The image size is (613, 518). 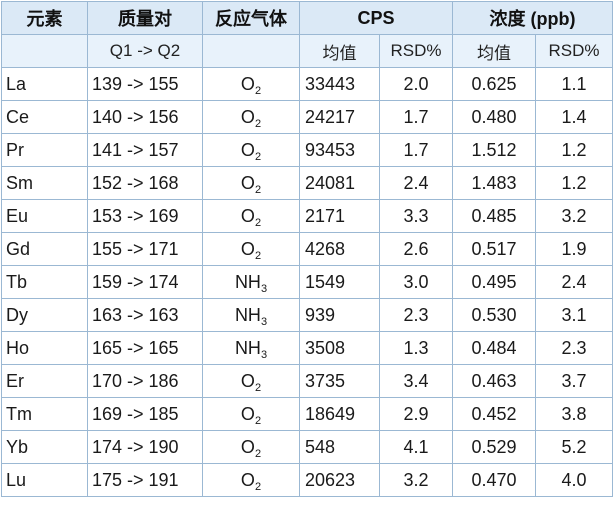 What do you see at coordinates (416, 414) in the screenshot?
I see `cell-cps-rsd: 2.9` at bounding box center [416, 414].